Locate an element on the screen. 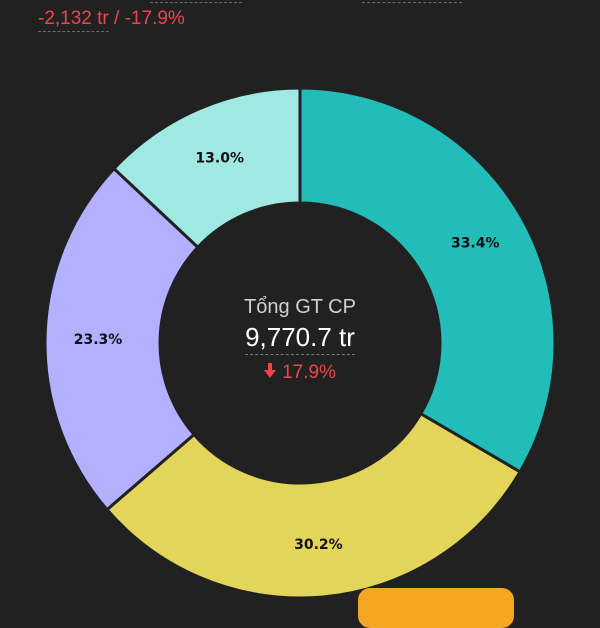 The height and width of the screenshot is (628, 600). center-total-value: 9,770.7 tr is located at coordinates (300, 338).